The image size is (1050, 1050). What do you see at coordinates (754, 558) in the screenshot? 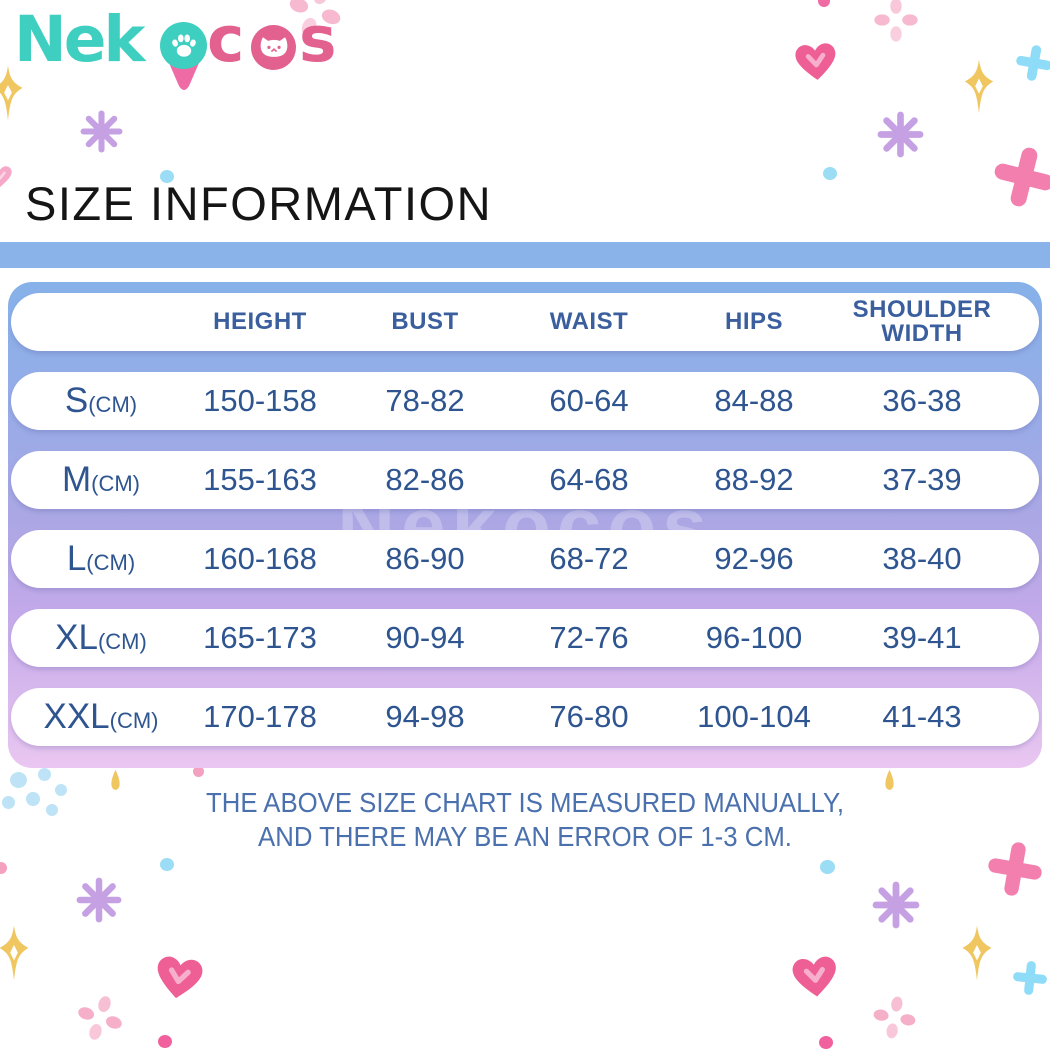
I see `cell-hips: 92-96` at bounding box center [754, 558].